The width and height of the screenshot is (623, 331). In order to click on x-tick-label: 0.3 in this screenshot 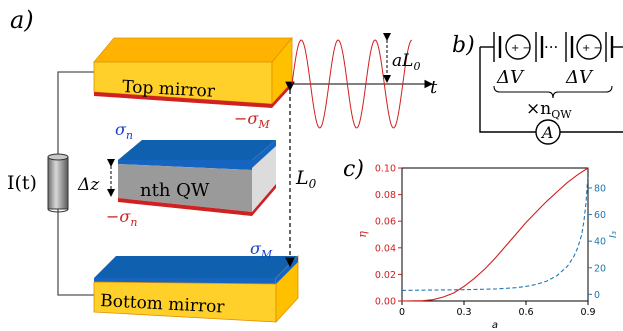, I will do `click(463, 312)`.